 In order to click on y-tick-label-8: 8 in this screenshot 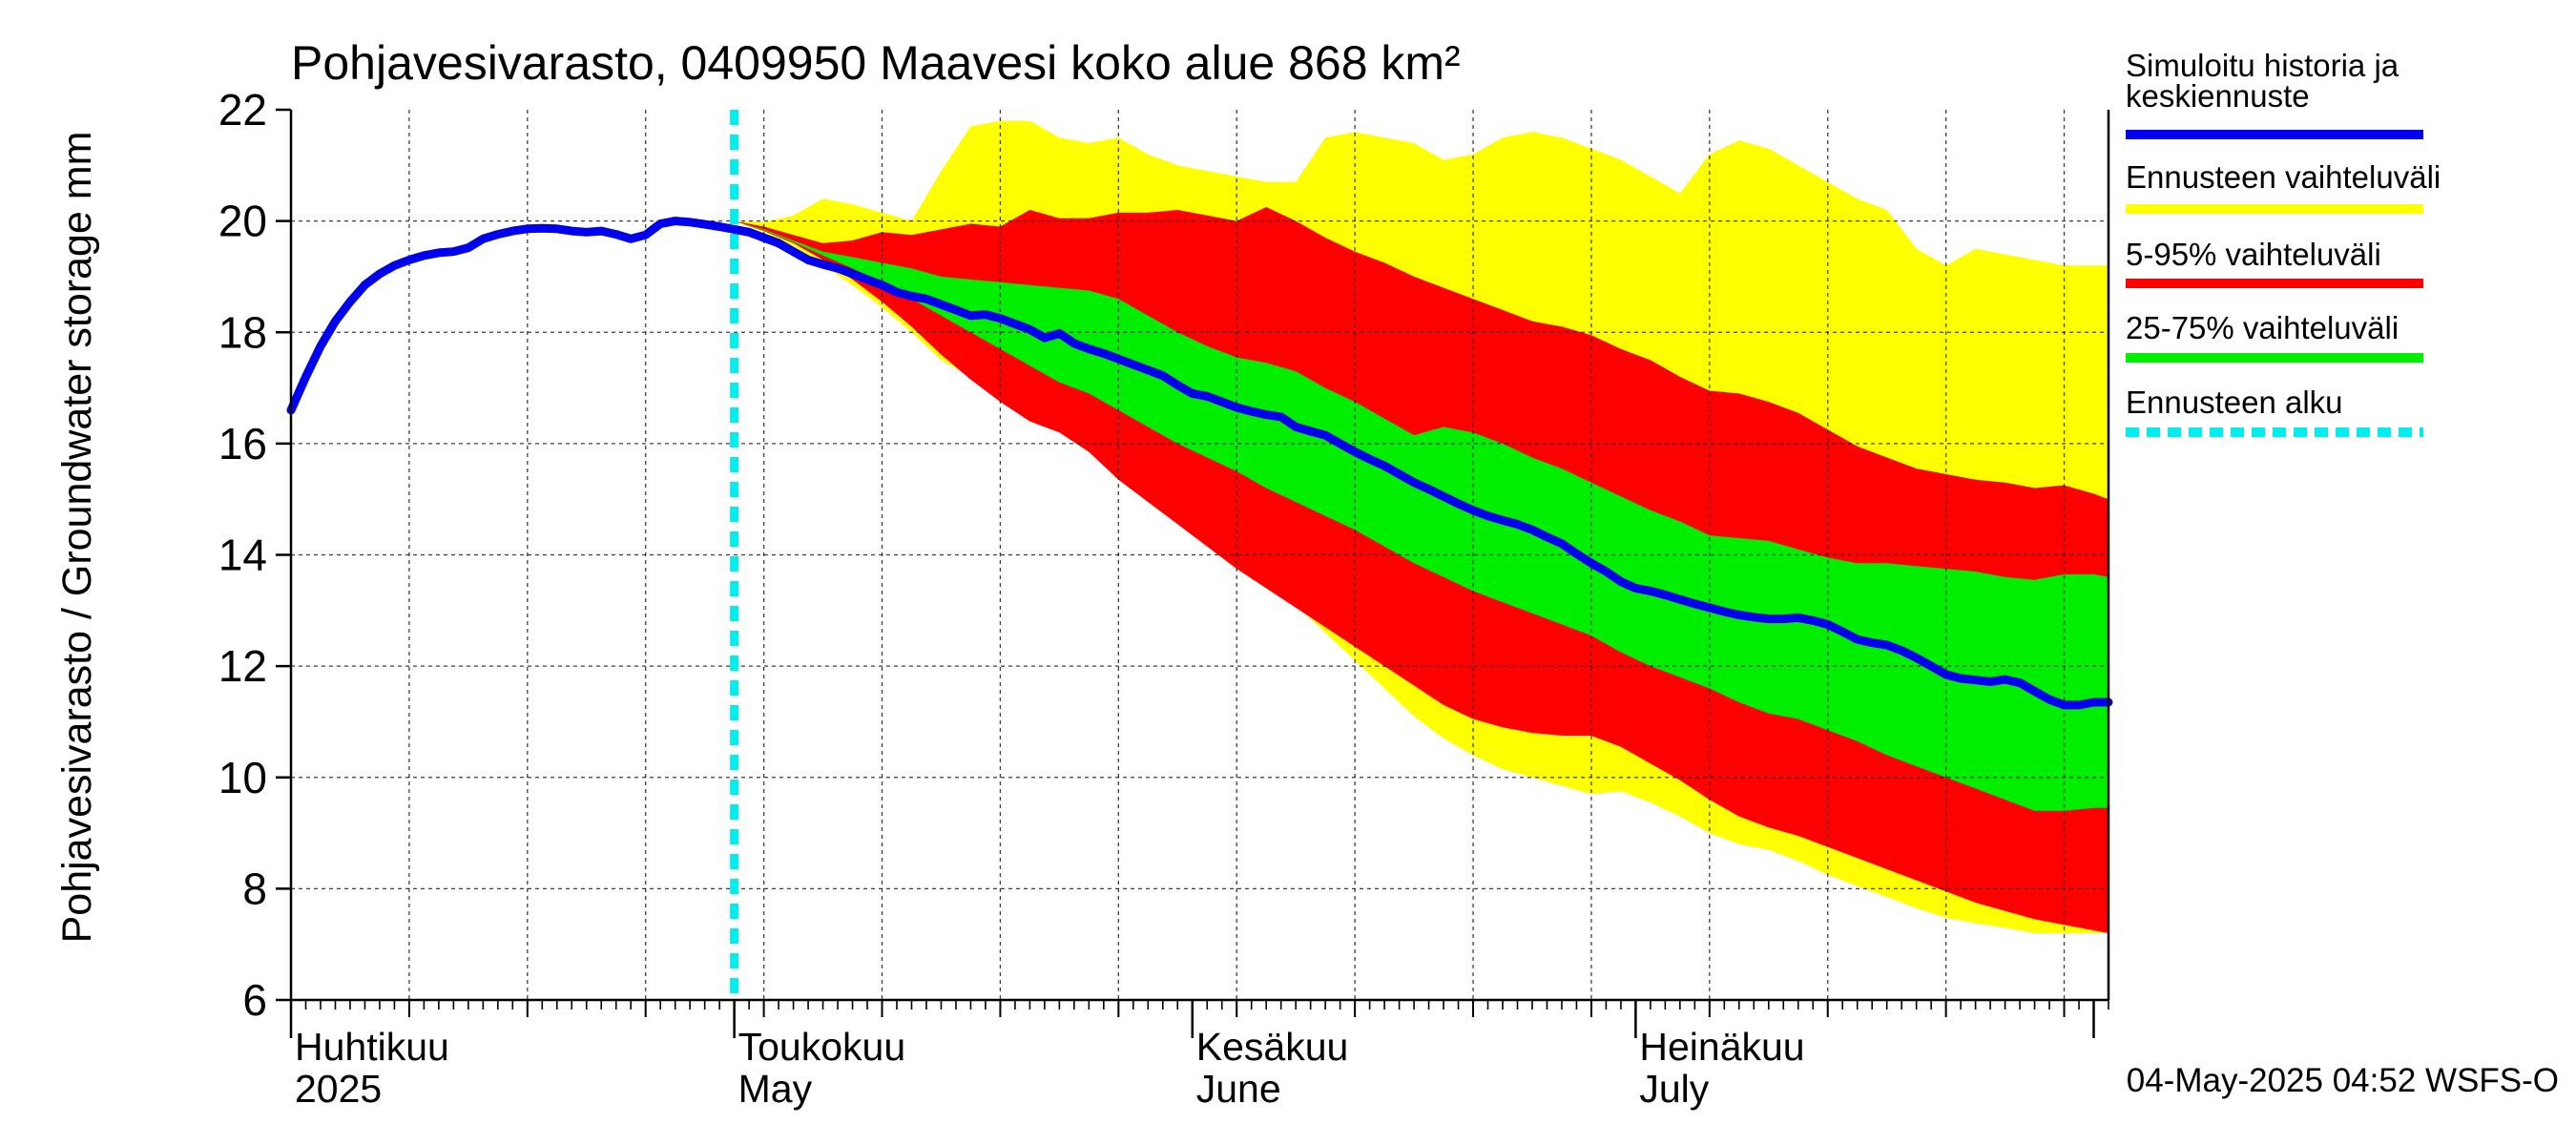, I will do `click(254, 888)`.